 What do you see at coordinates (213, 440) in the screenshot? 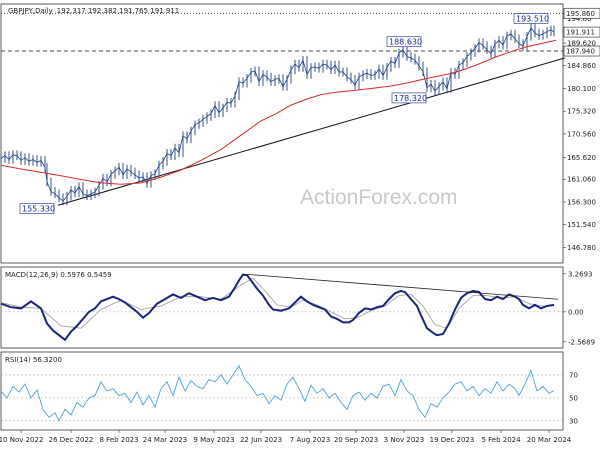
I see `x-tick-label: 9 May 2023` at bounding box center [213, 440].